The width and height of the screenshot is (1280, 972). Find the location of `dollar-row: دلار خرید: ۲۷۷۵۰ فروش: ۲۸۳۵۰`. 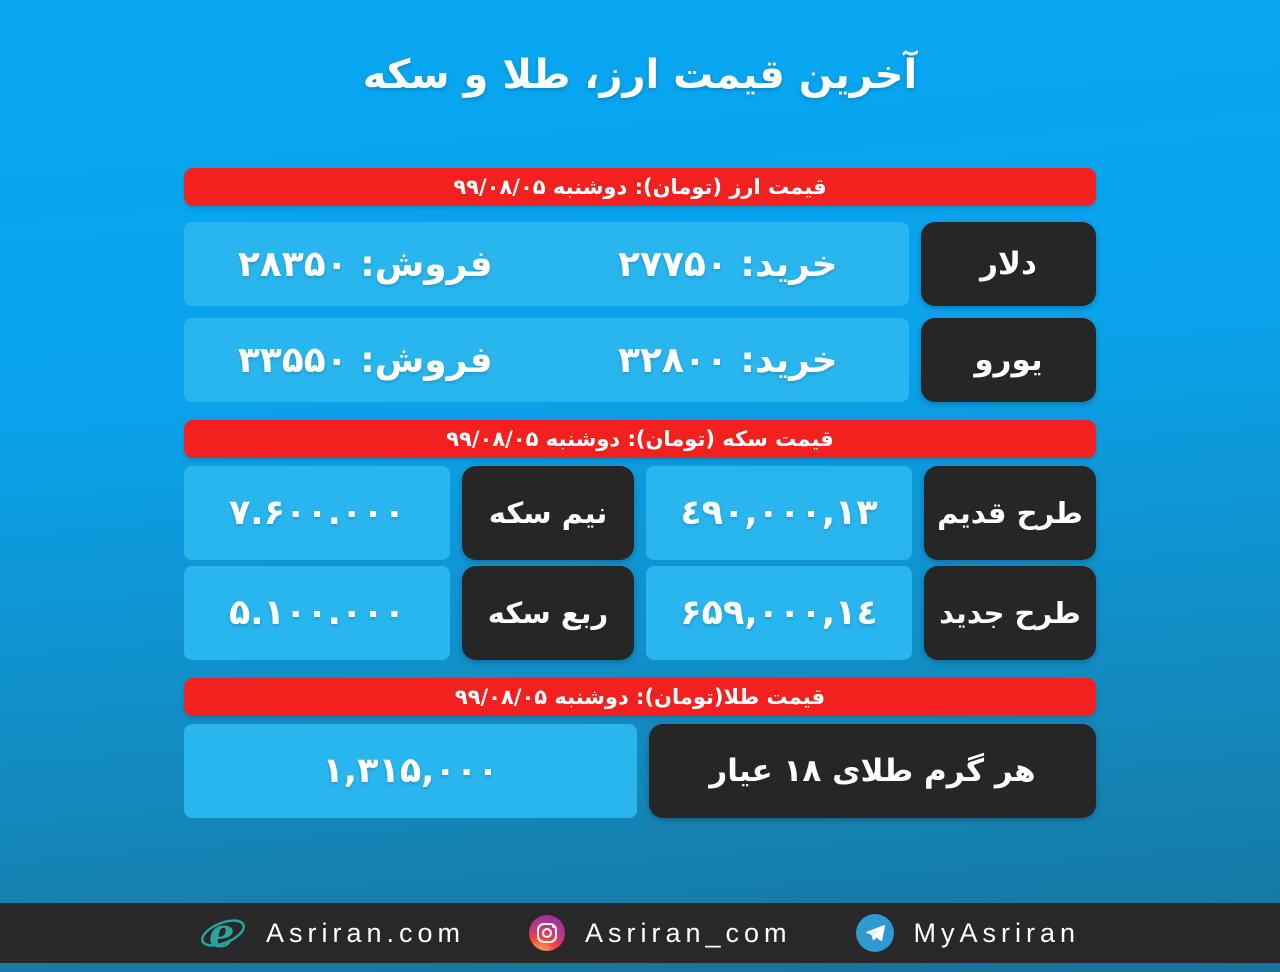

dollar-row: دلار خرید: ۲۷۷۵۰ فروش: ۲۸۳۵۰ is located at coordinates (640, 264).